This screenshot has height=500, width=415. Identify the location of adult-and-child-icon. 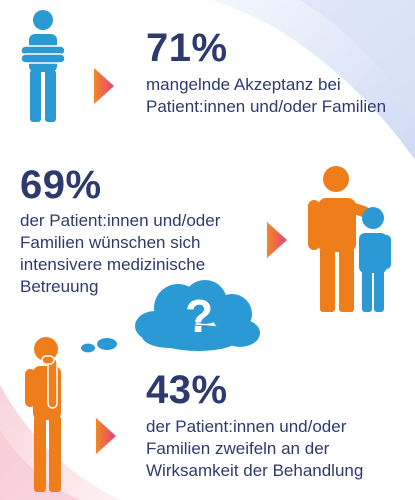
(349, 239).